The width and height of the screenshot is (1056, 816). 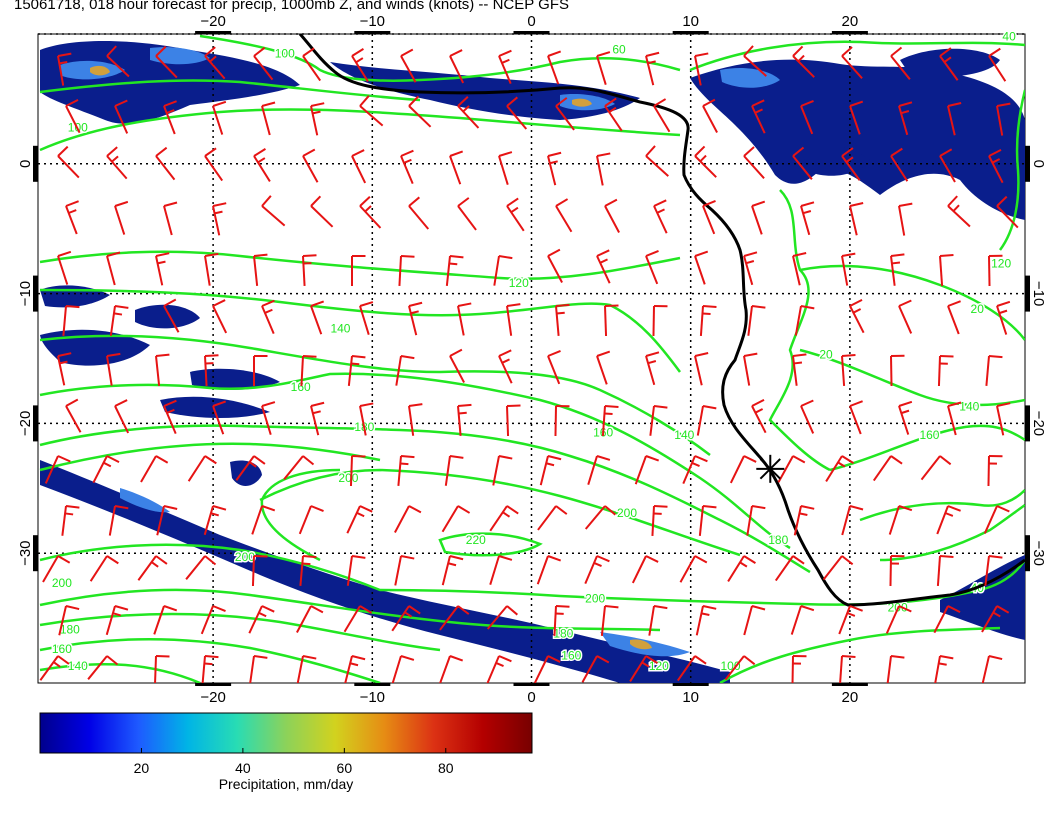 What do you see at coordinates (531, 694) in the screenshot?
I see `x-tick-labels-bottom: −20 −10 0 10 20` at bounding box center [531, 694].